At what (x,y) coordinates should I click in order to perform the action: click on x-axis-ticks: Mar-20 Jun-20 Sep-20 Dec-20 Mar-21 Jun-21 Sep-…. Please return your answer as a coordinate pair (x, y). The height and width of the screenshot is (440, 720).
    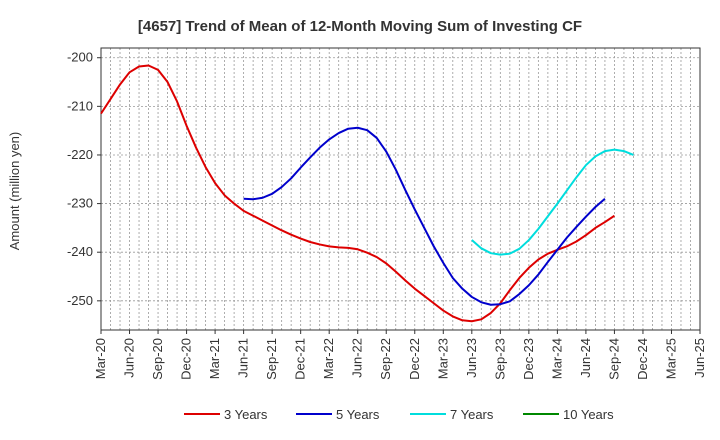
    Looking at the image, I should click on (400, 355).